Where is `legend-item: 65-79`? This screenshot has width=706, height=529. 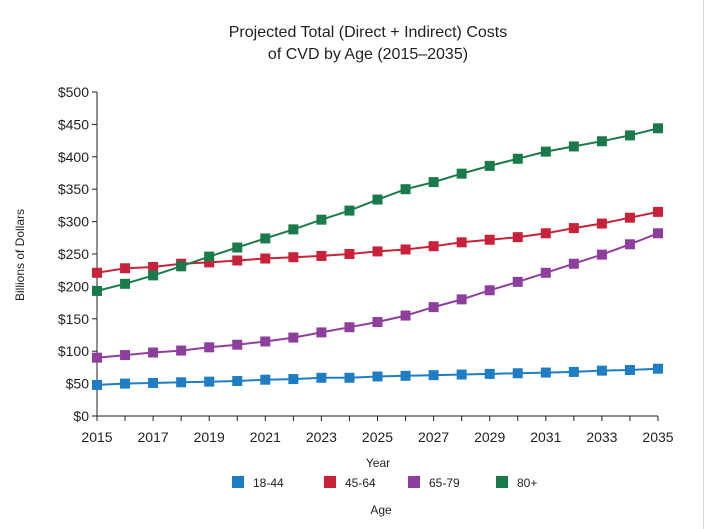
legend-item: 65-79 is located at coordinates (434, 483).